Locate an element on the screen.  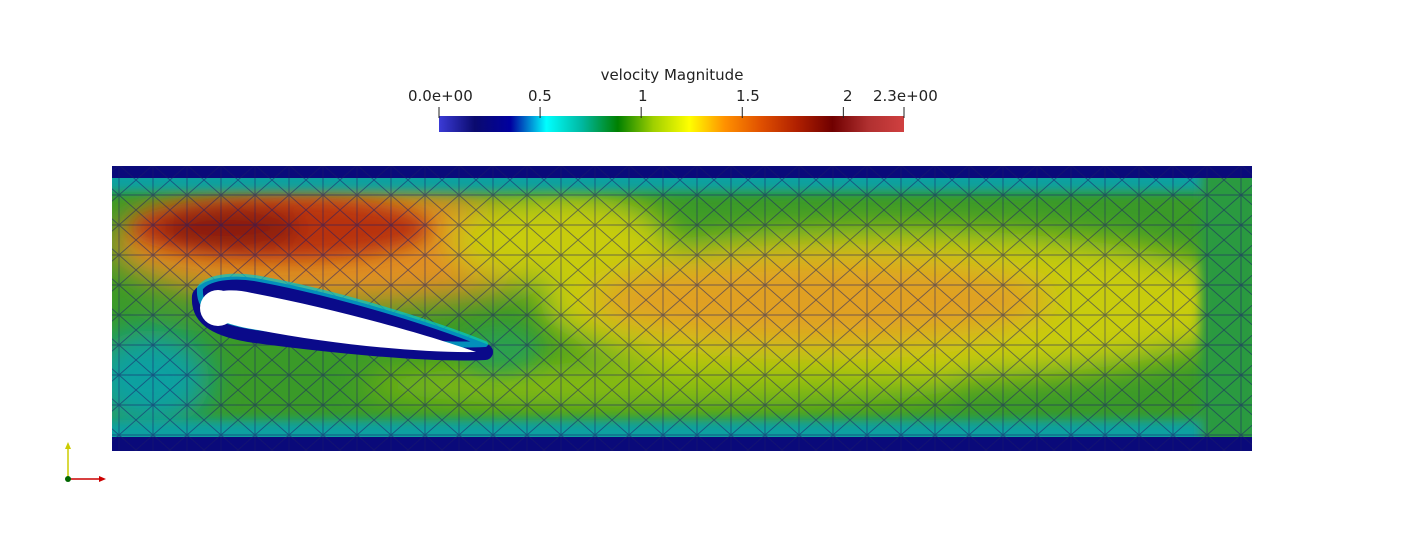
z-axis-dot is located at coordinates (68, 479).